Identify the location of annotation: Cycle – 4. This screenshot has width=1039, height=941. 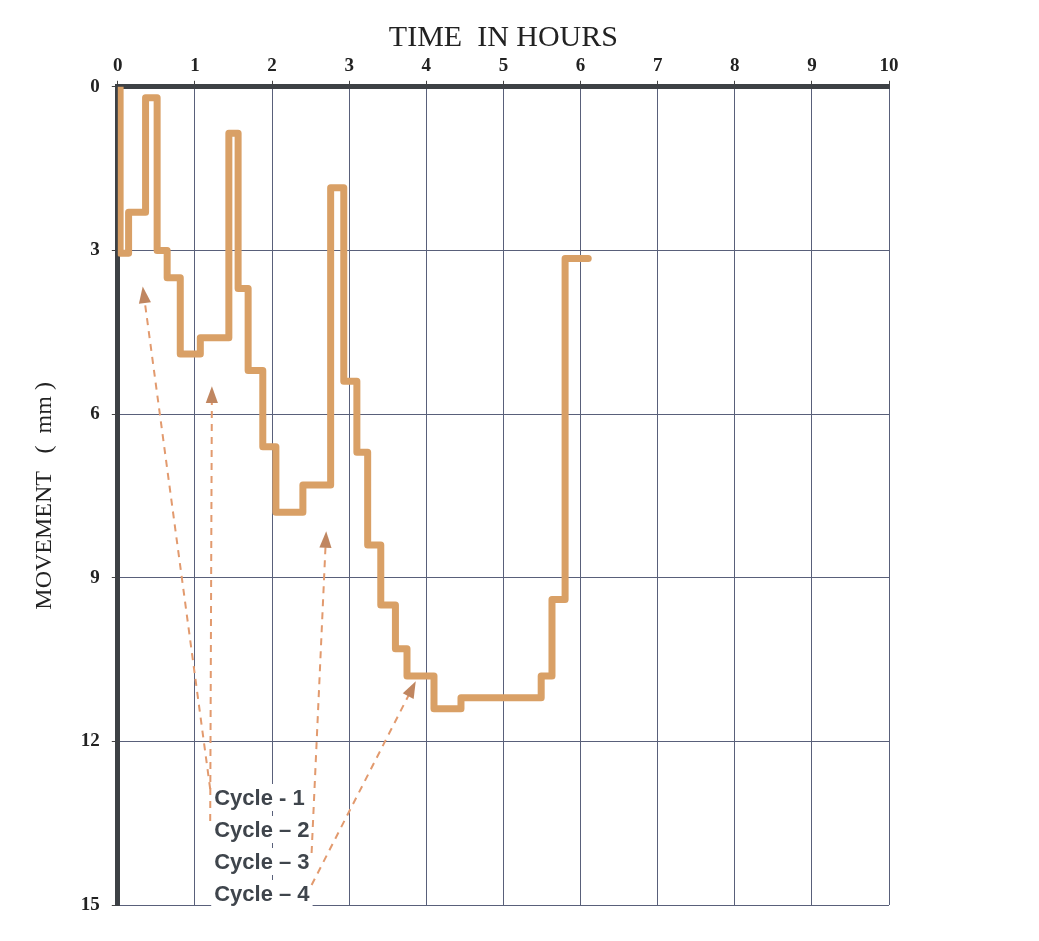
(262, 893).